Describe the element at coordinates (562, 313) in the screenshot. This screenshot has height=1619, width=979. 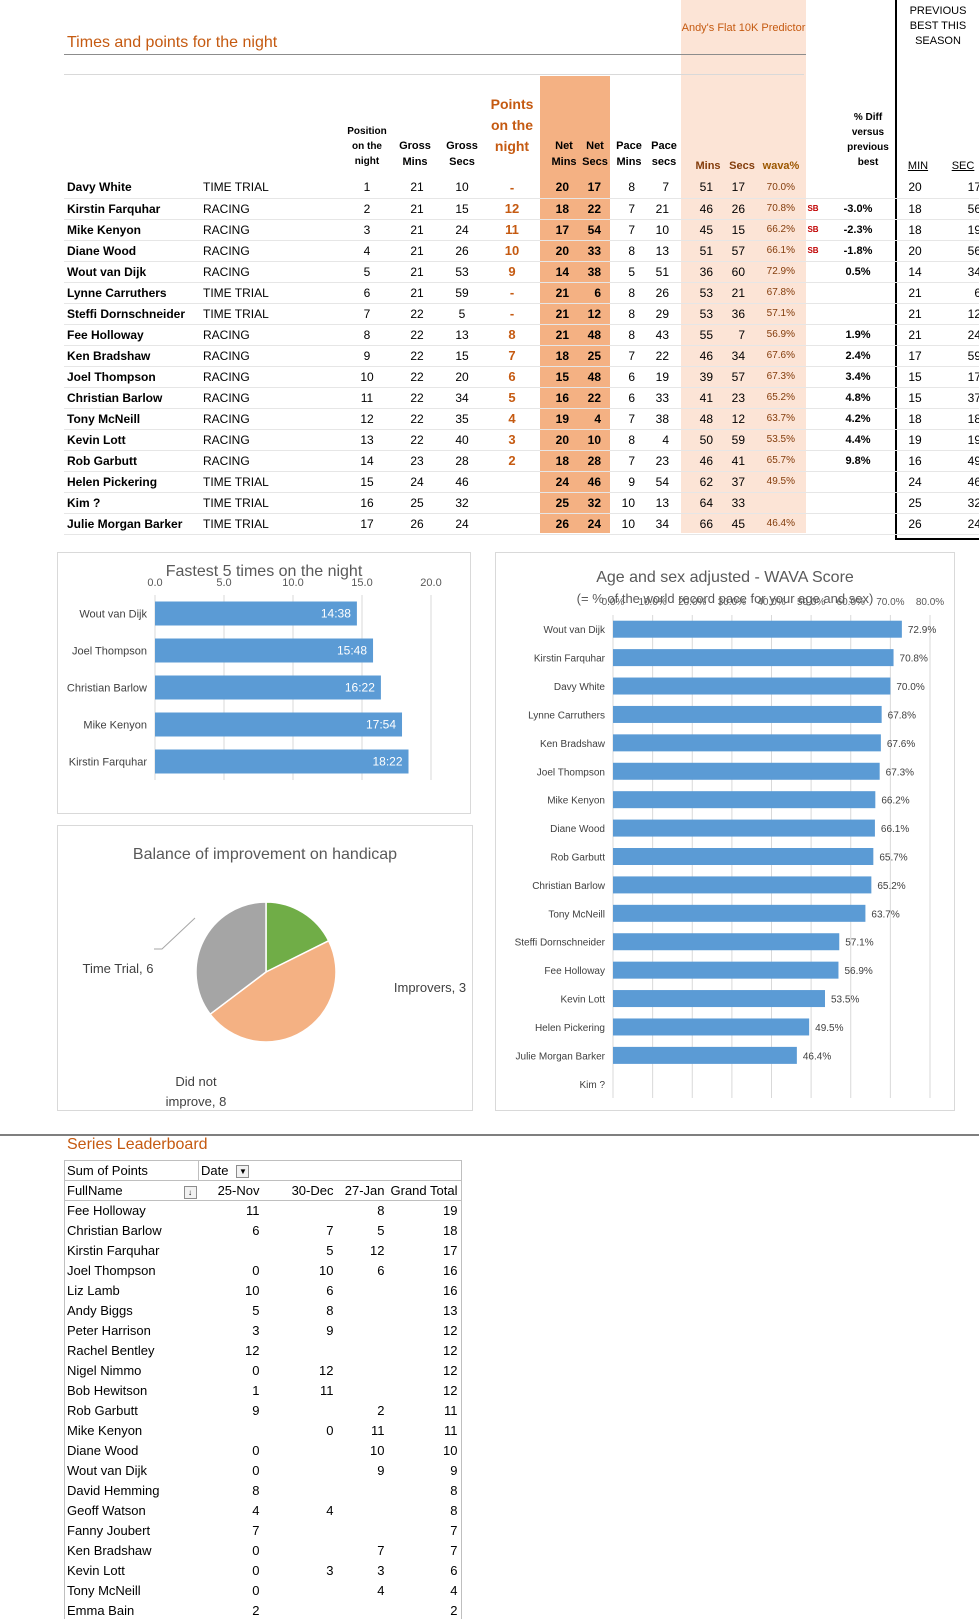
I see `net-mins: 21` at that location.